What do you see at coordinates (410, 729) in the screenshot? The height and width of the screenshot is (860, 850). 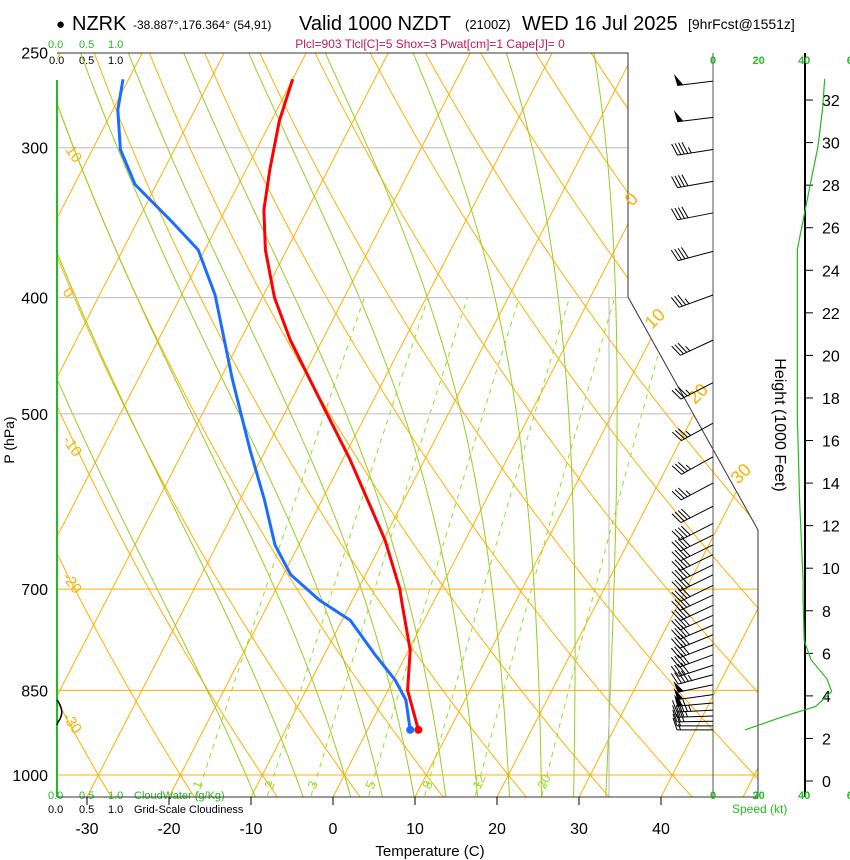 I see `dewpoint-surface-dot` at bounding box center [410, 729].